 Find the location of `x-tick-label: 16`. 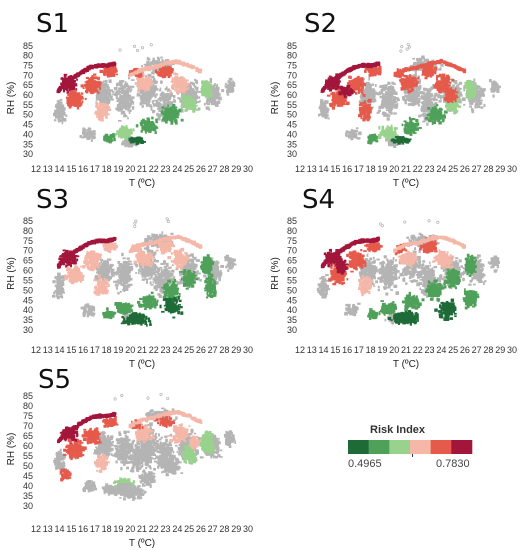

x-tick-label: 16 is located at coordinates (83, 169).